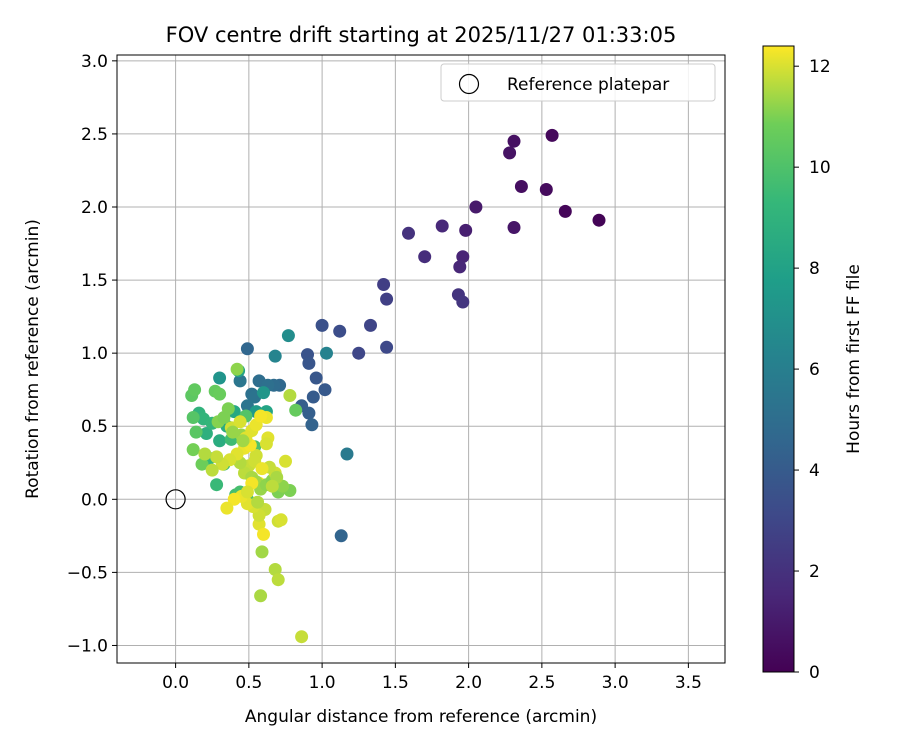 This screenshot has height=750, width=900. Describe the element at coordinates (87, 573) in the screenshot. I see `y-tick-label-1: −0.5` at that location.